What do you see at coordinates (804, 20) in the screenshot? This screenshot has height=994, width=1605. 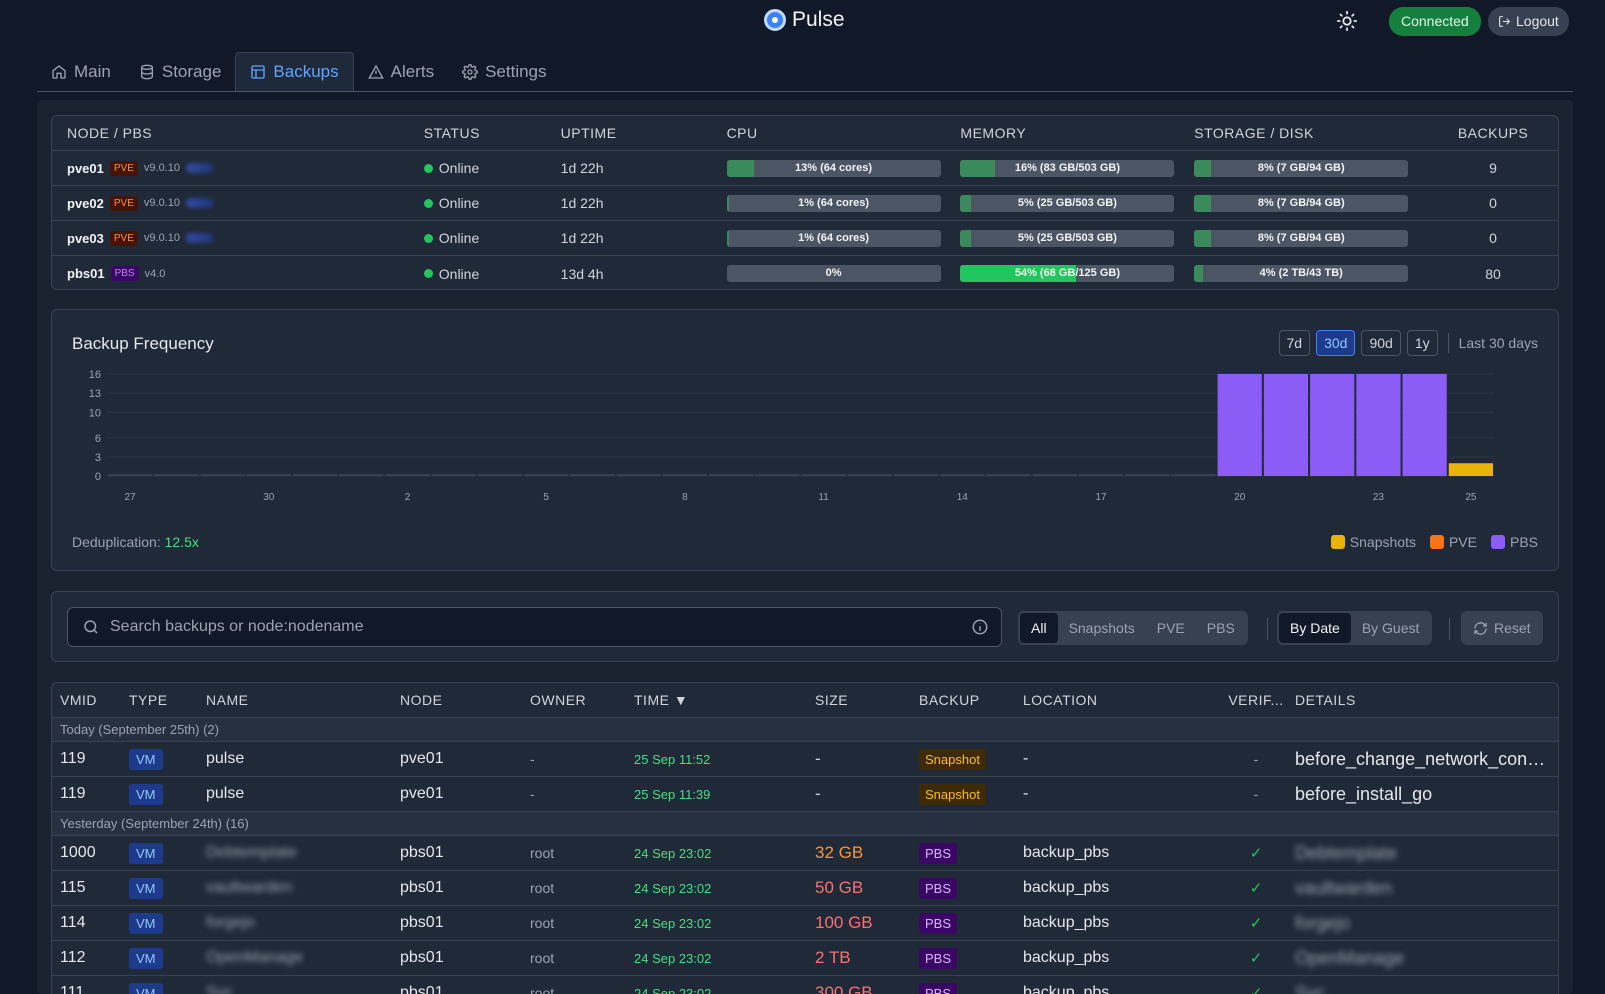 I see `brand: Pulse` at bounding box center [804, 20].